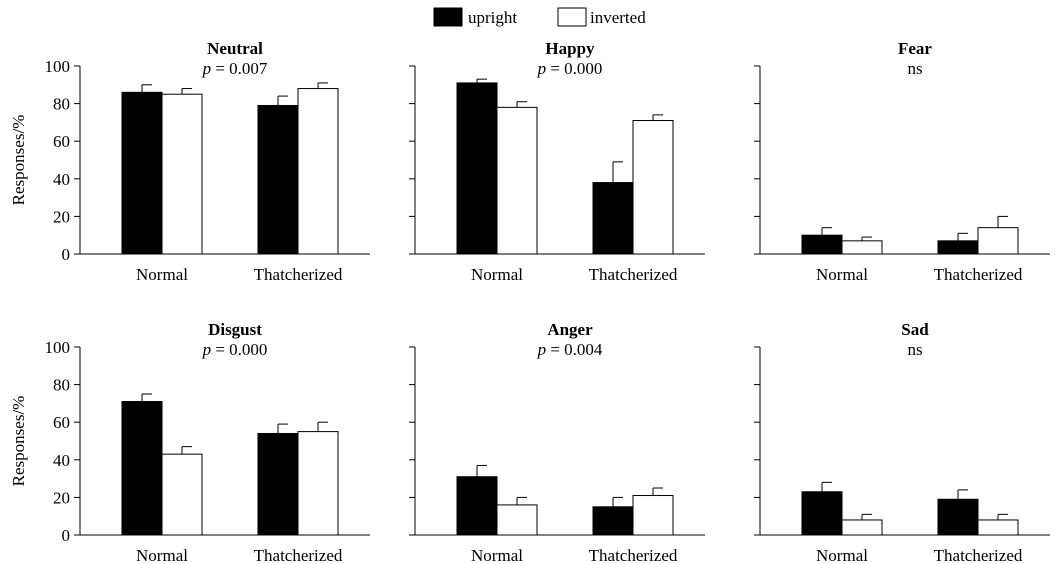 The height and width of the screenshot is (564, 1056). Describe the element at coordinates (448, 17) in the screenshot. I see `legend-swatch-upright` at that location.